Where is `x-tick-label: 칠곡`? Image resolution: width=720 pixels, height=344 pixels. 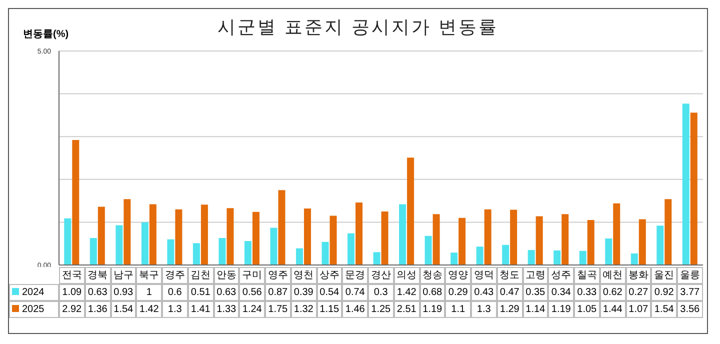 x-tick-label: 칠곡 is located at coordinates (587, 275).